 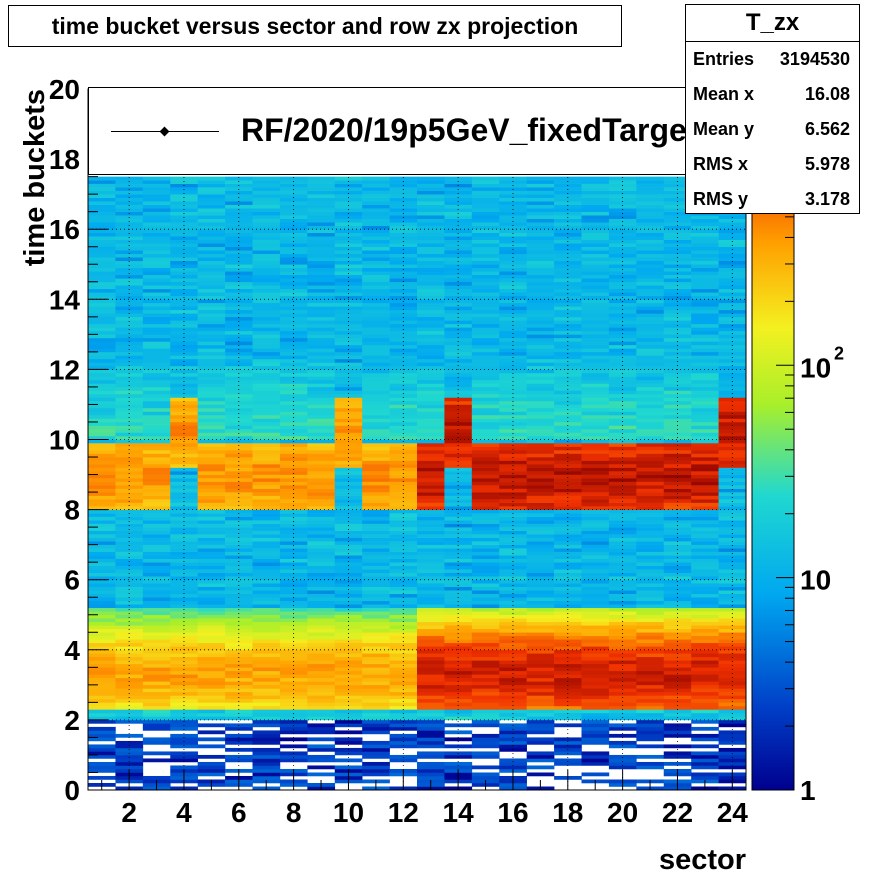 I want to click on stats-label: Entries, so click(x=724, y=59).